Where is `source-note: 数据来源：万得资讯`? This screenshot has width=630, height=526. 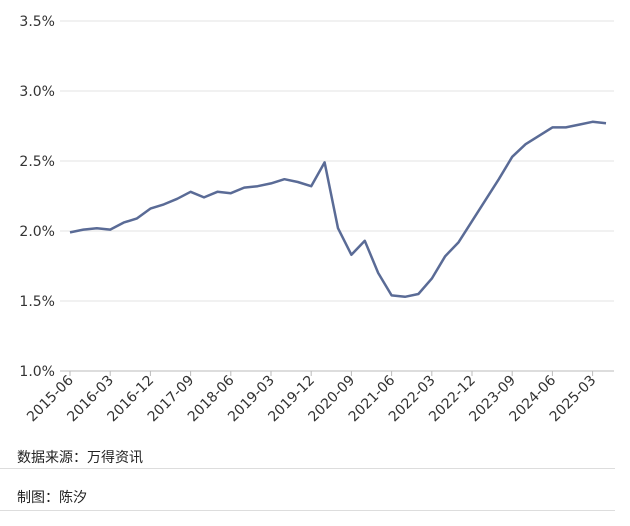 source-note: 数据来源：万得资讯 is located at coordinates (80, 458).